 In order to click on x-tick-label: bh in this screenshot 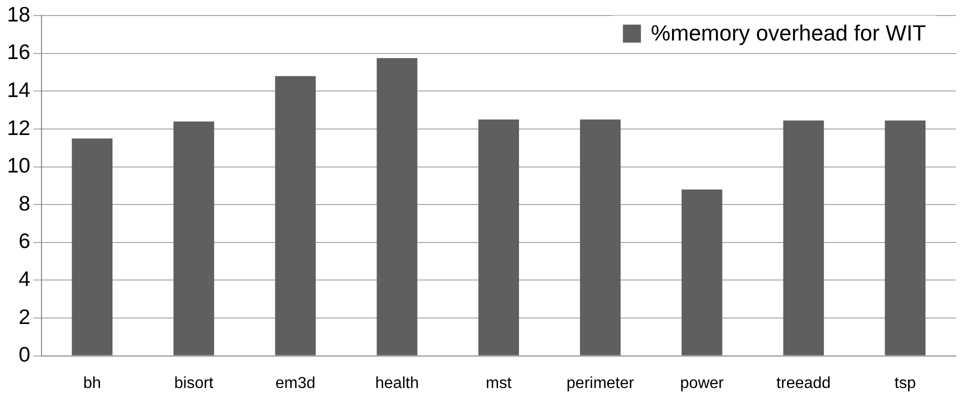, I will do `click(92, 383)`.